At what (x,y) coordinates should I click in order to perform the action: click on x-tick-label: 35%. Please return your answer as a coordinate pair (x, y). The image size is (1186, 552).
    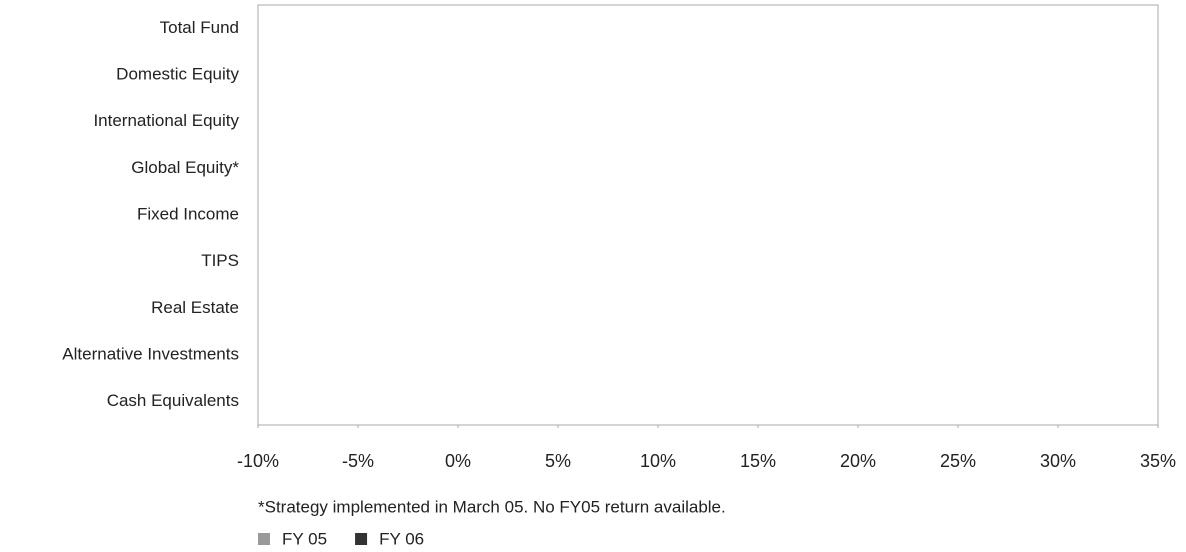
    Looking at the image, I should click on (1158, 461).